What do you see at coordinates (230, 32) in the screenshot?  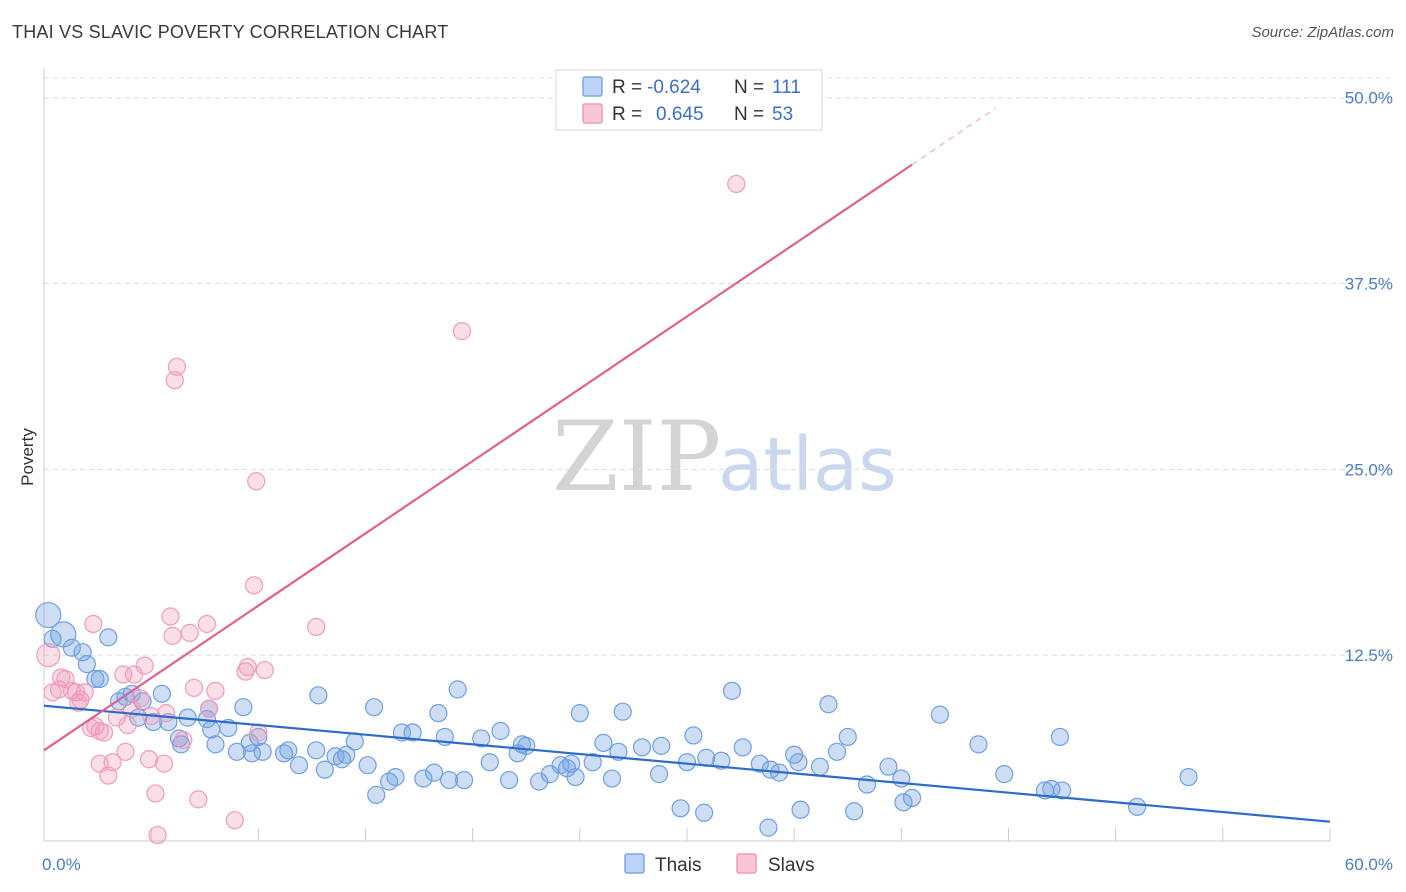 I see `chart-title: THAI VS SLAVIC POVERTY CORRELATION CHART` at bounding box center [230, 32].